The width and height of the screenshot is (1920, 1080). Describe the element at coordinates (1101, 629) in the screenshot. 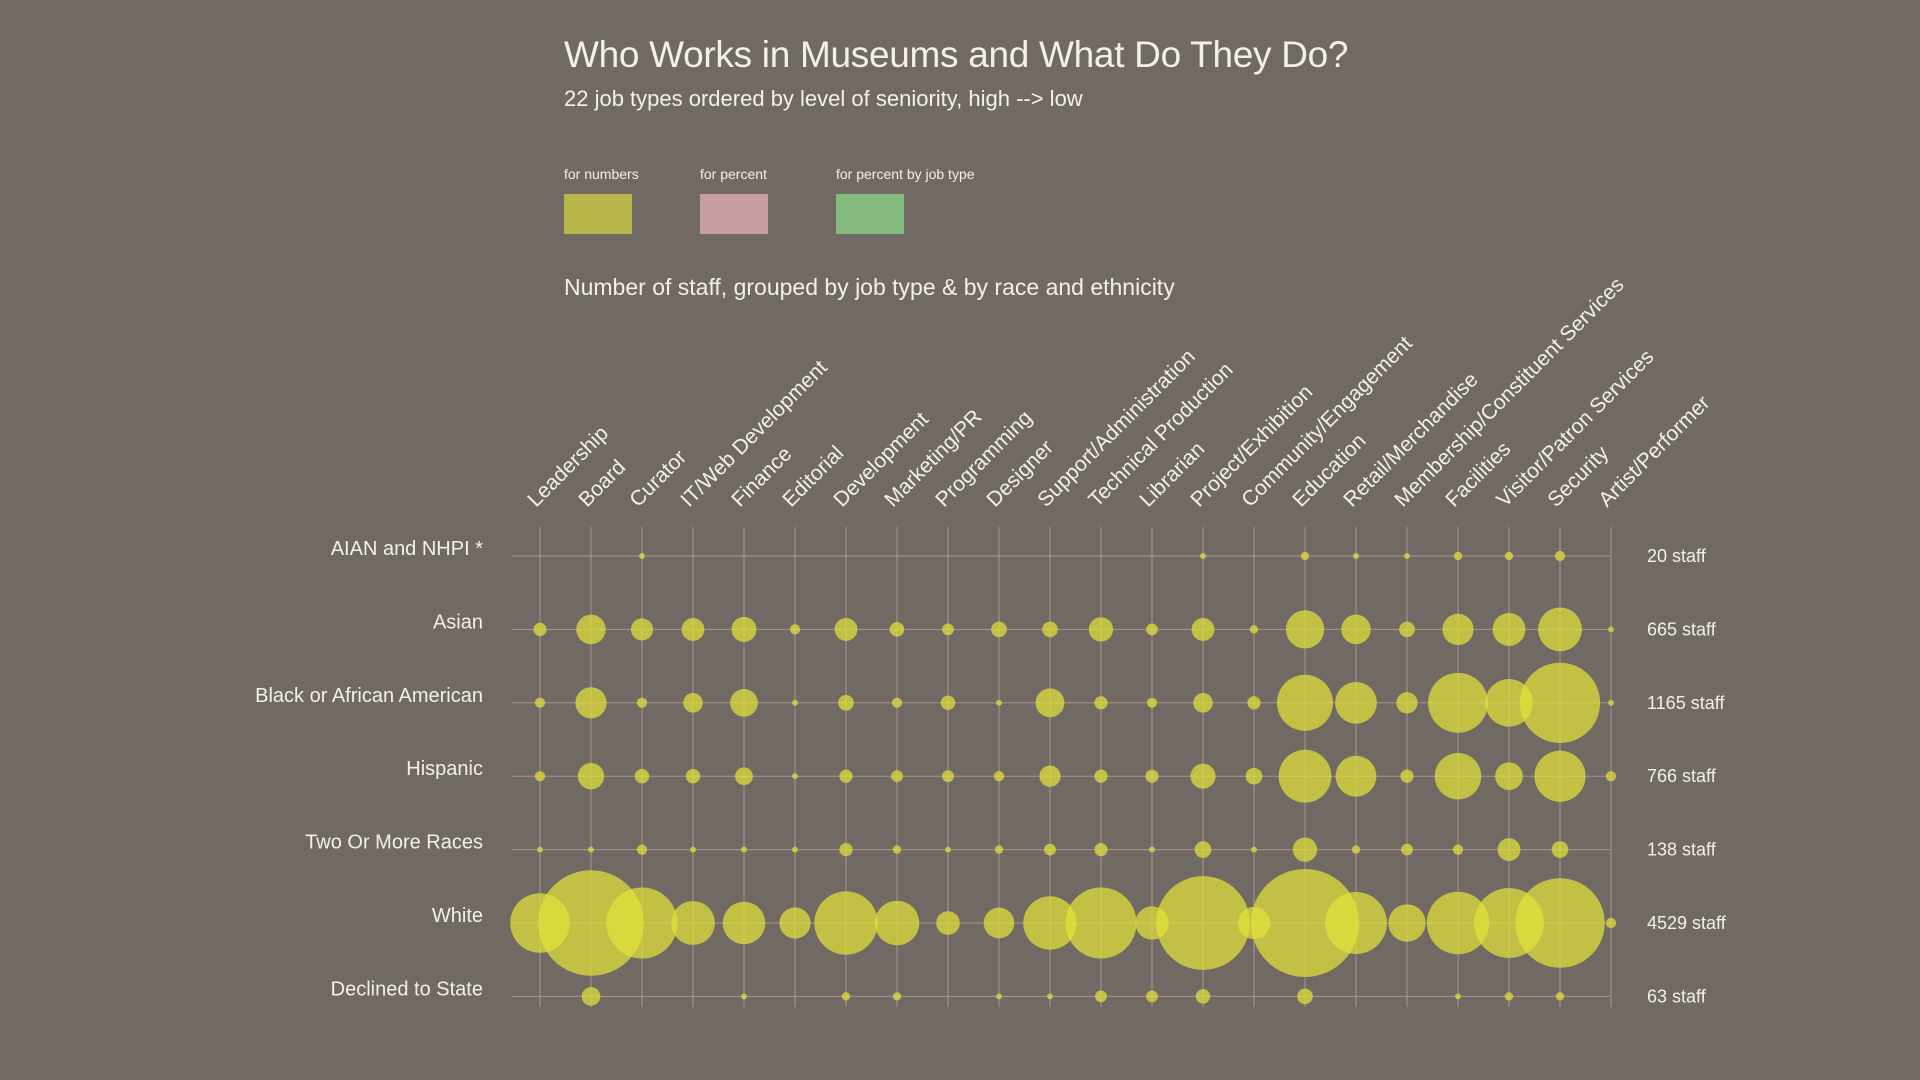

I see `bubble-asian-technical-production: Asian / Technical Production: 17` at that location.